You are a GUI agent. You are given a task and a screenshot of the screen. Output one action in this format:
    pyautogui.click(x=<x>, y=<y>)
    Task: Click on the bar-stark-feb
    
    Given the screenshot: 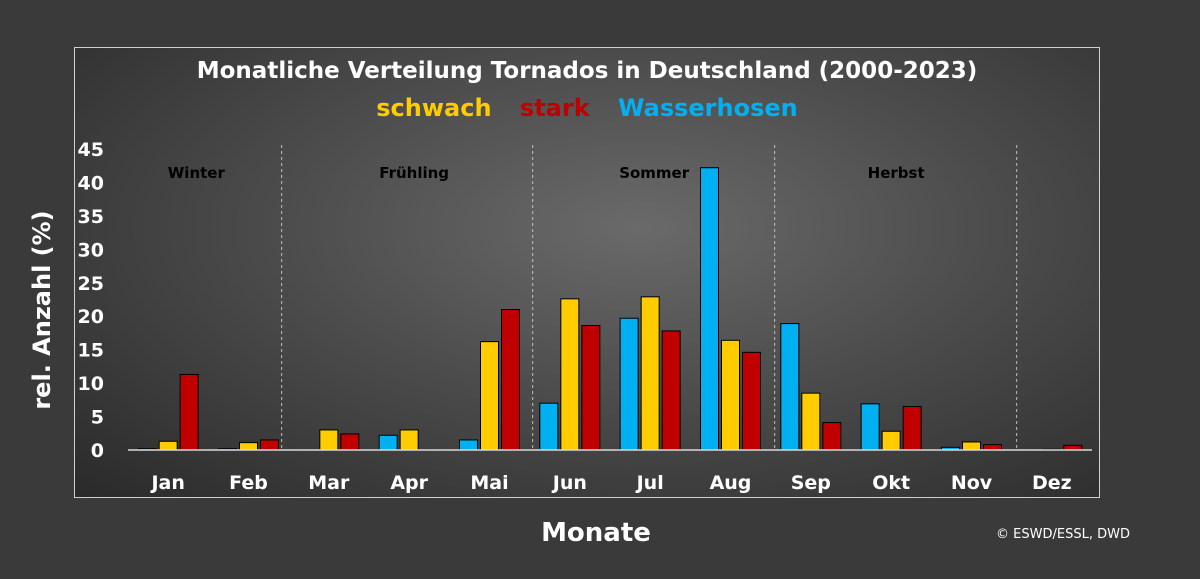 What is the action you would take?
    pyautogui.click(x=269, y=445)
    